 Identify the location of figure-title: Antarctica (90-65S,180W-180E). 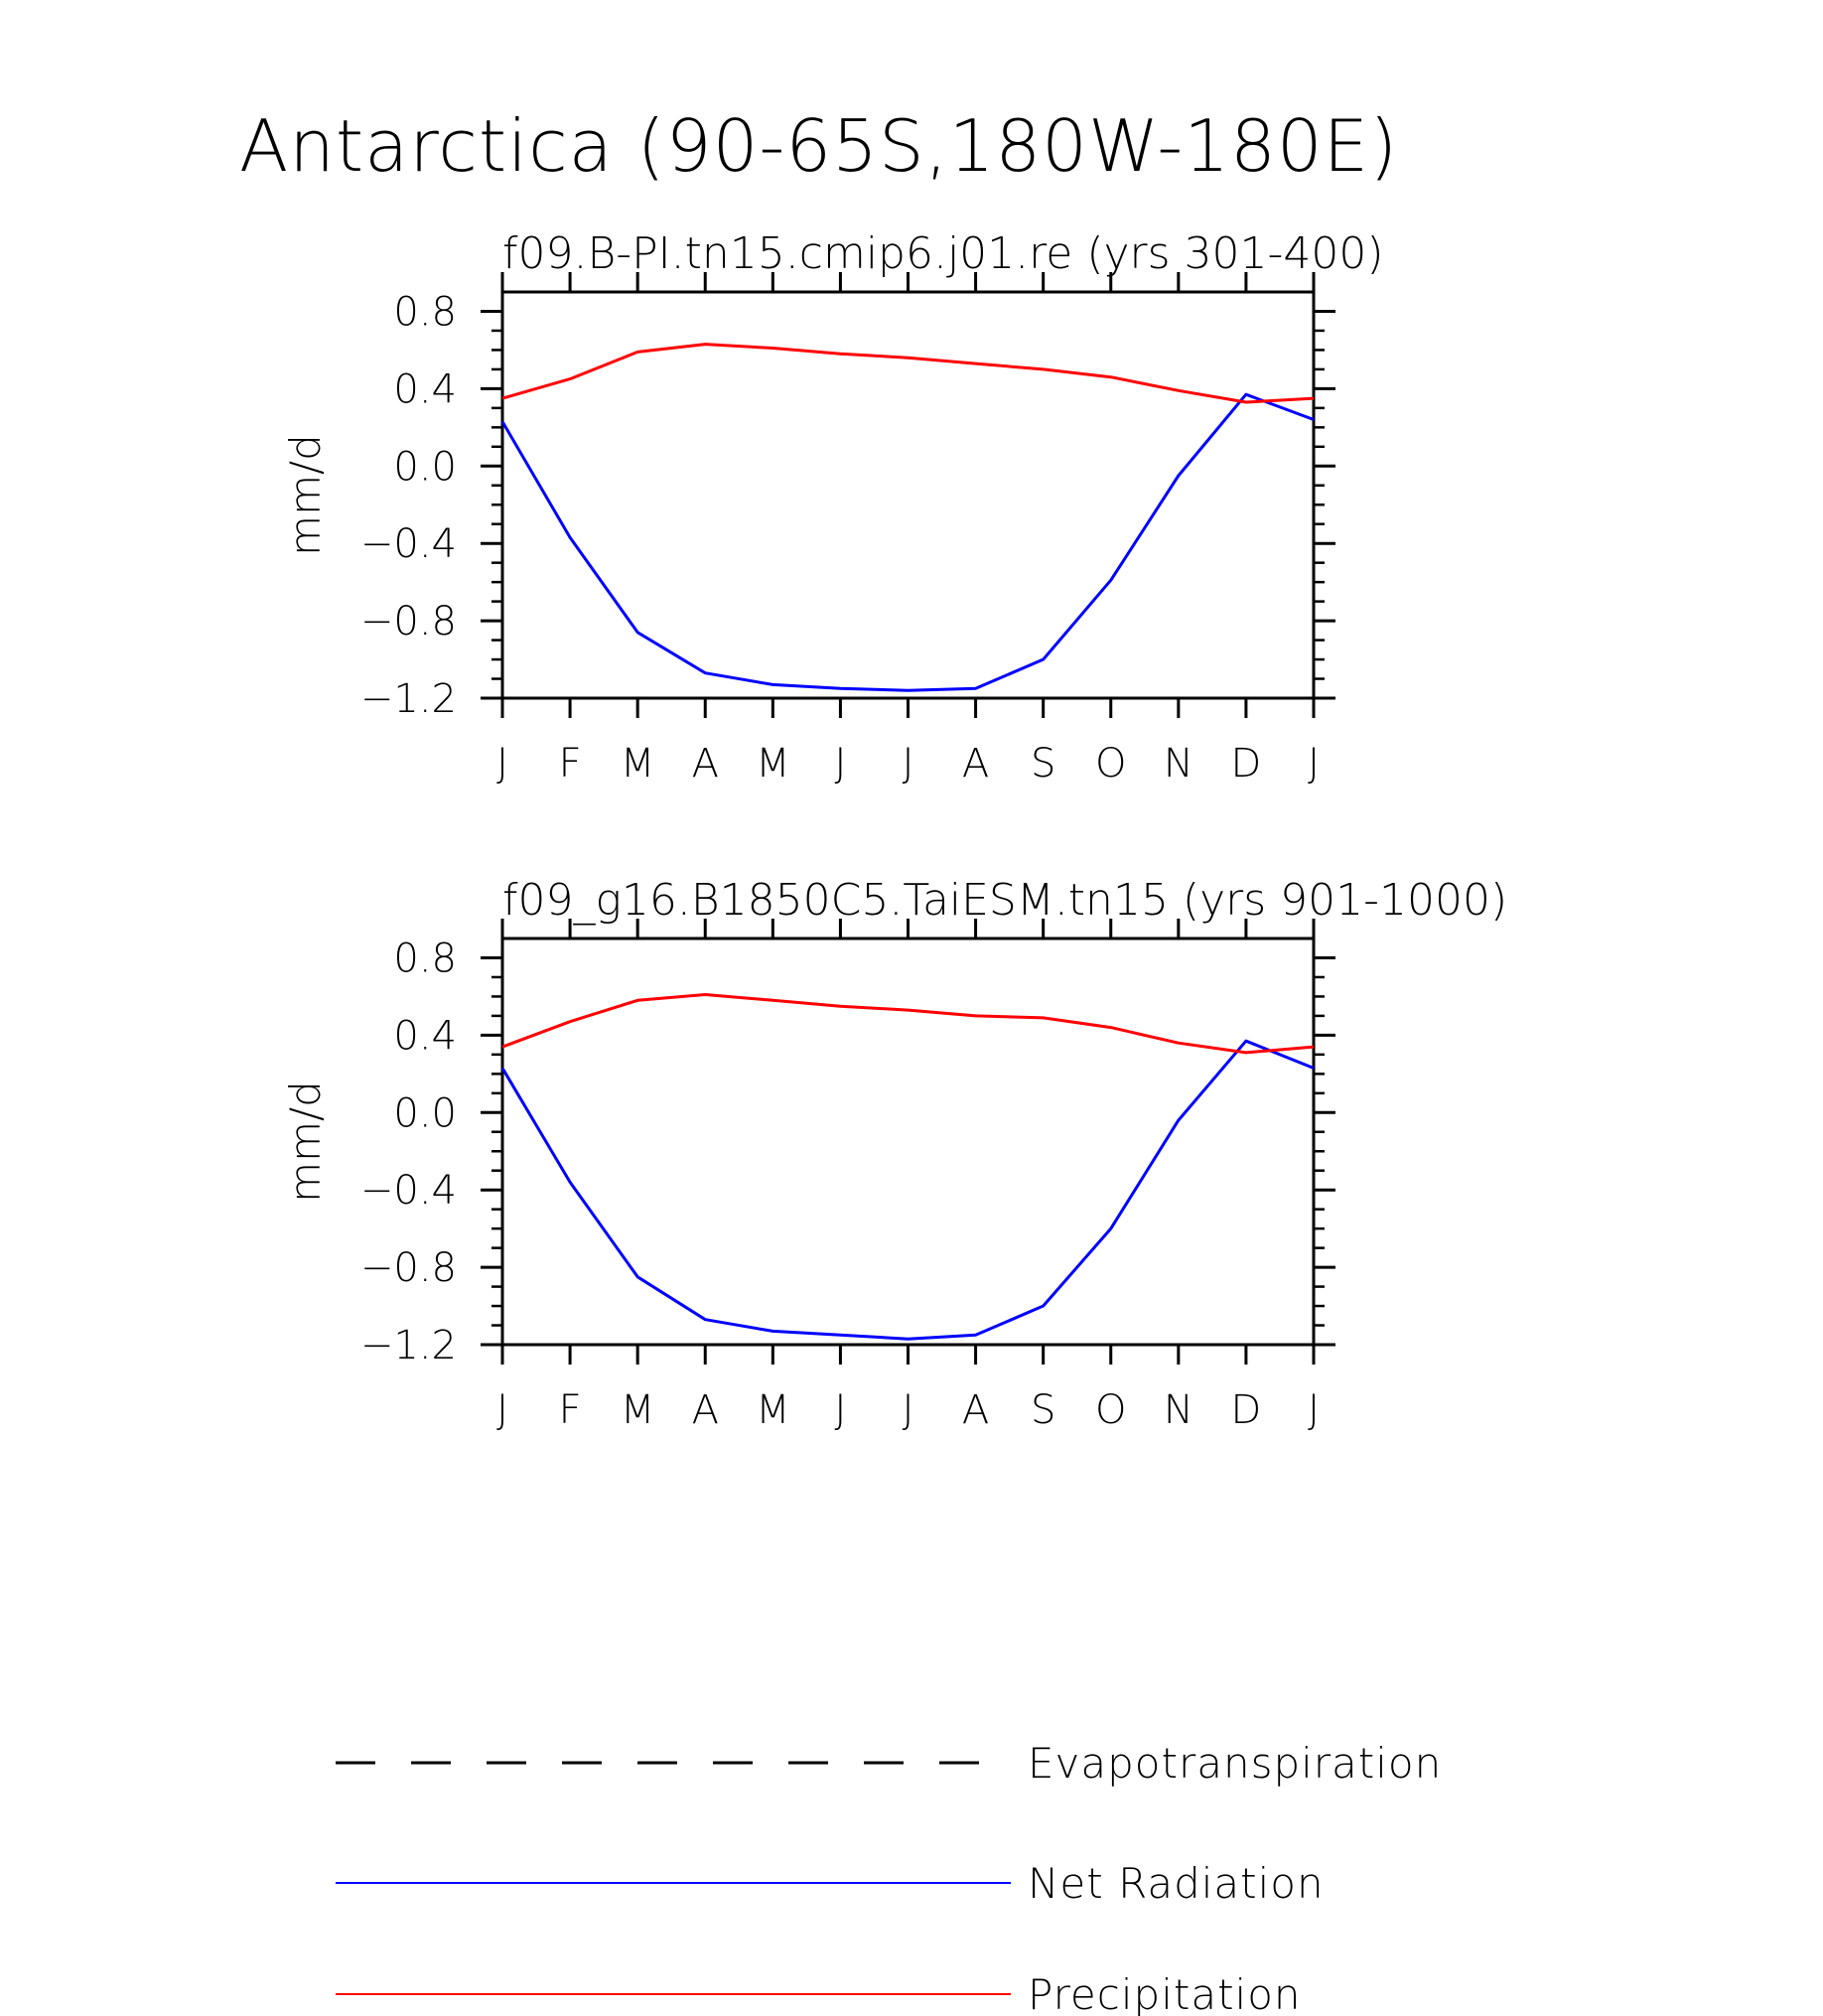
(819, 146).